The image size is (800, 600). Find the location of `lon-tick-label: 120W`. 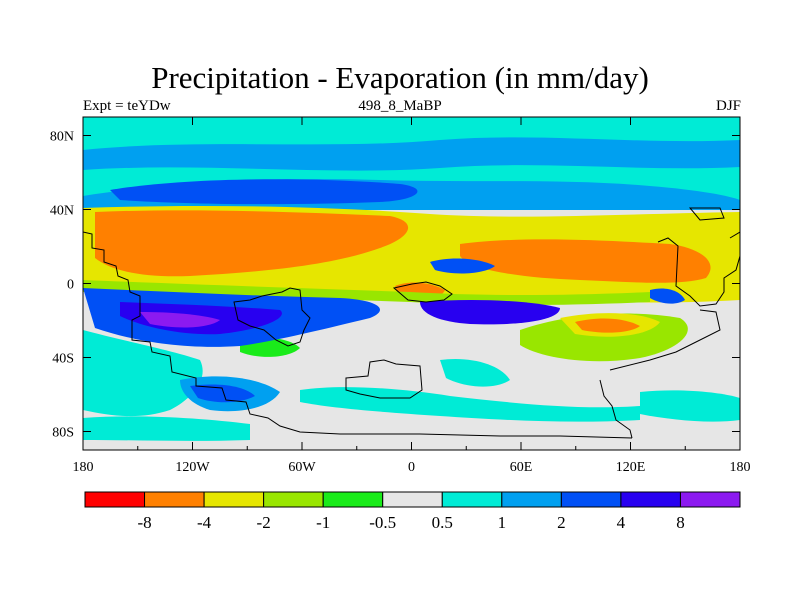

lon-tick-label: 120W is located at coordinates (192, 467).